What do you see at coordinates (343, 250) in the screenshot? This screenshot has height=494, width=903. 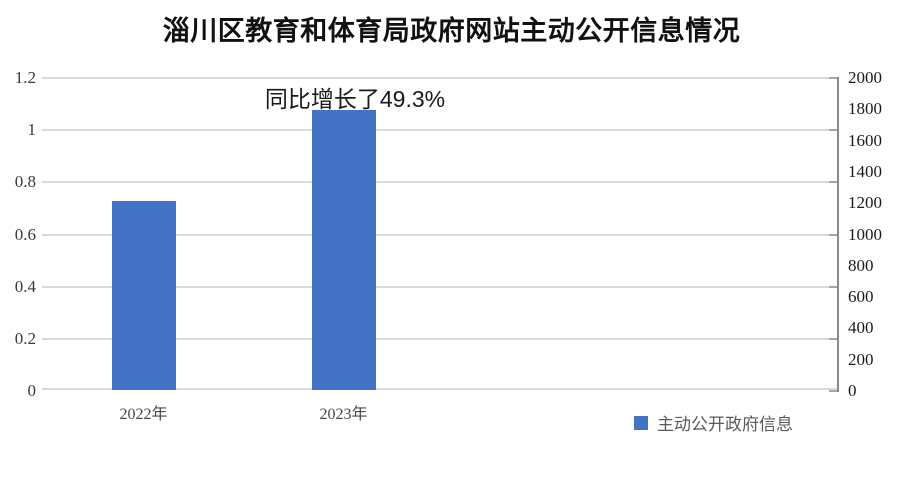 I see `bar-2023年` at bounding box center [343, 250].